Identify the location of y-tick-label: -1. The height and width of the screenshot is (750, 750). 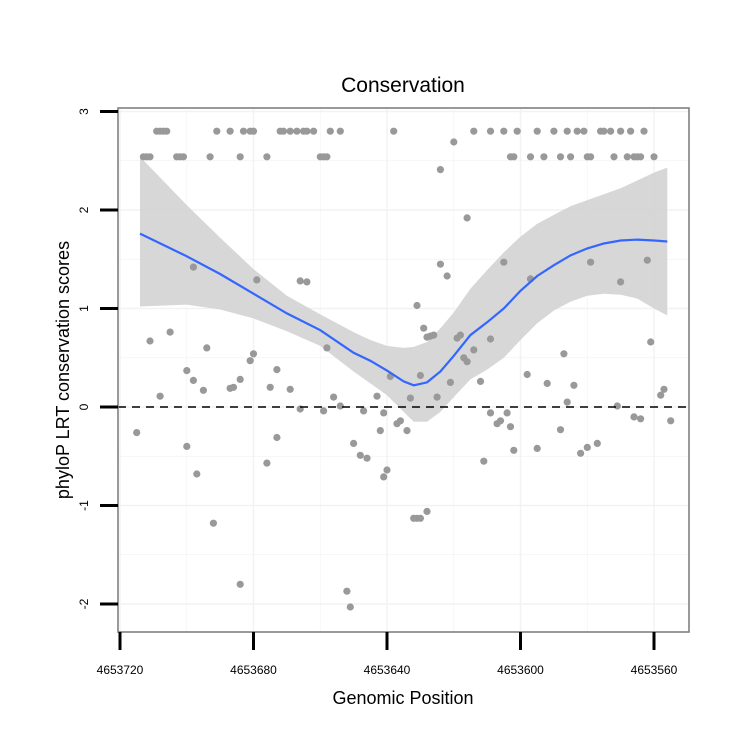
(84, 505).